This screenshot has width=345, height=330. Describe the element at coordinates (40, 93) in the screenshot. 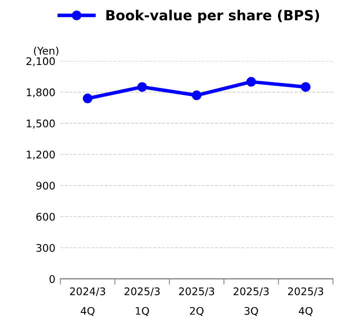

I see `y-tick-label: 1,800` at that location.